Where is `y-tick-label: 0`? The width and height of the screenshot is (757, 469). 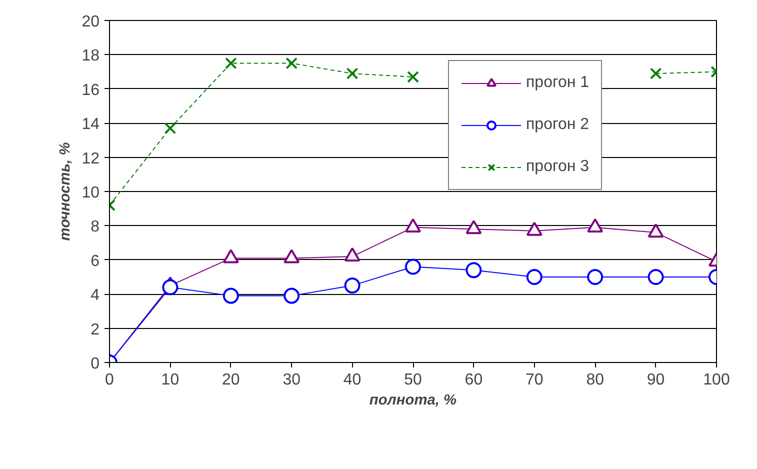
y-tick-label: 0 is located at coordinates (95, 364).